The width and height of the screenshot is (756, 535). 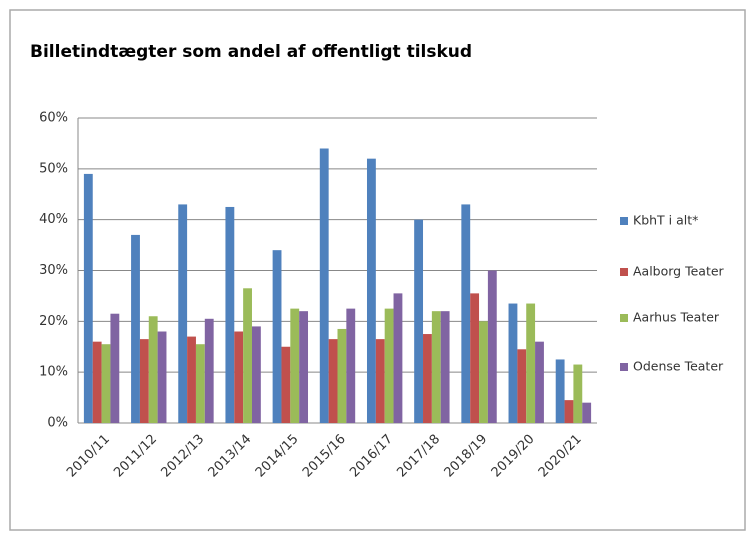 What do you see at coordinates (53, 168) in the screenshot?
I see `y-tick-label: 50%` at bounding box center [53, 168].